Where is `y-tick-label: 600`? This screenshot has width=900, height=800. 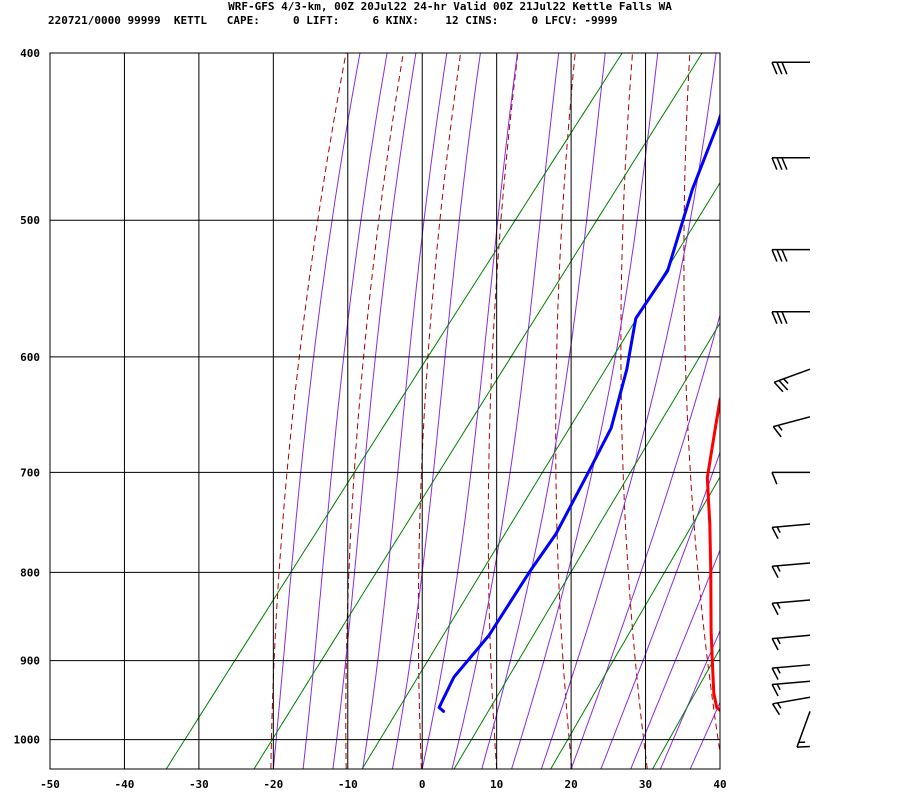 y-tick-label: 600 is located at coordinates (30, 357).